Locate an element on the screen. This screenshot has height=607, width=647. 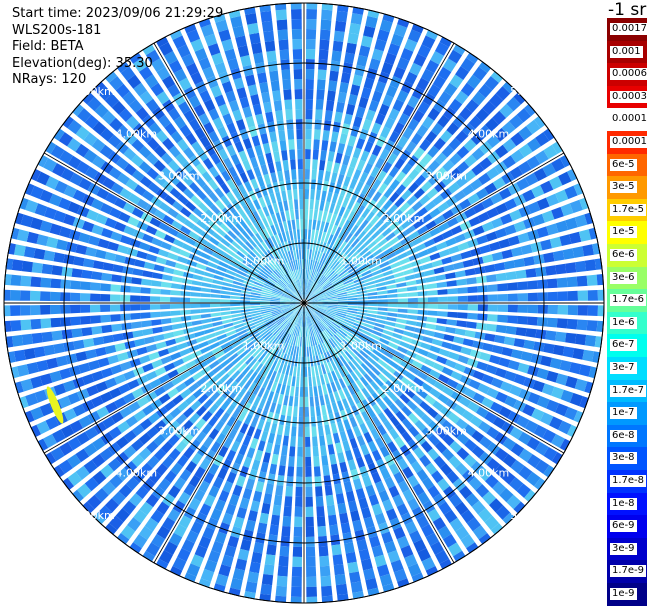
colorbar-tick-label: 3e-9 is located at coordinates (623, 548).